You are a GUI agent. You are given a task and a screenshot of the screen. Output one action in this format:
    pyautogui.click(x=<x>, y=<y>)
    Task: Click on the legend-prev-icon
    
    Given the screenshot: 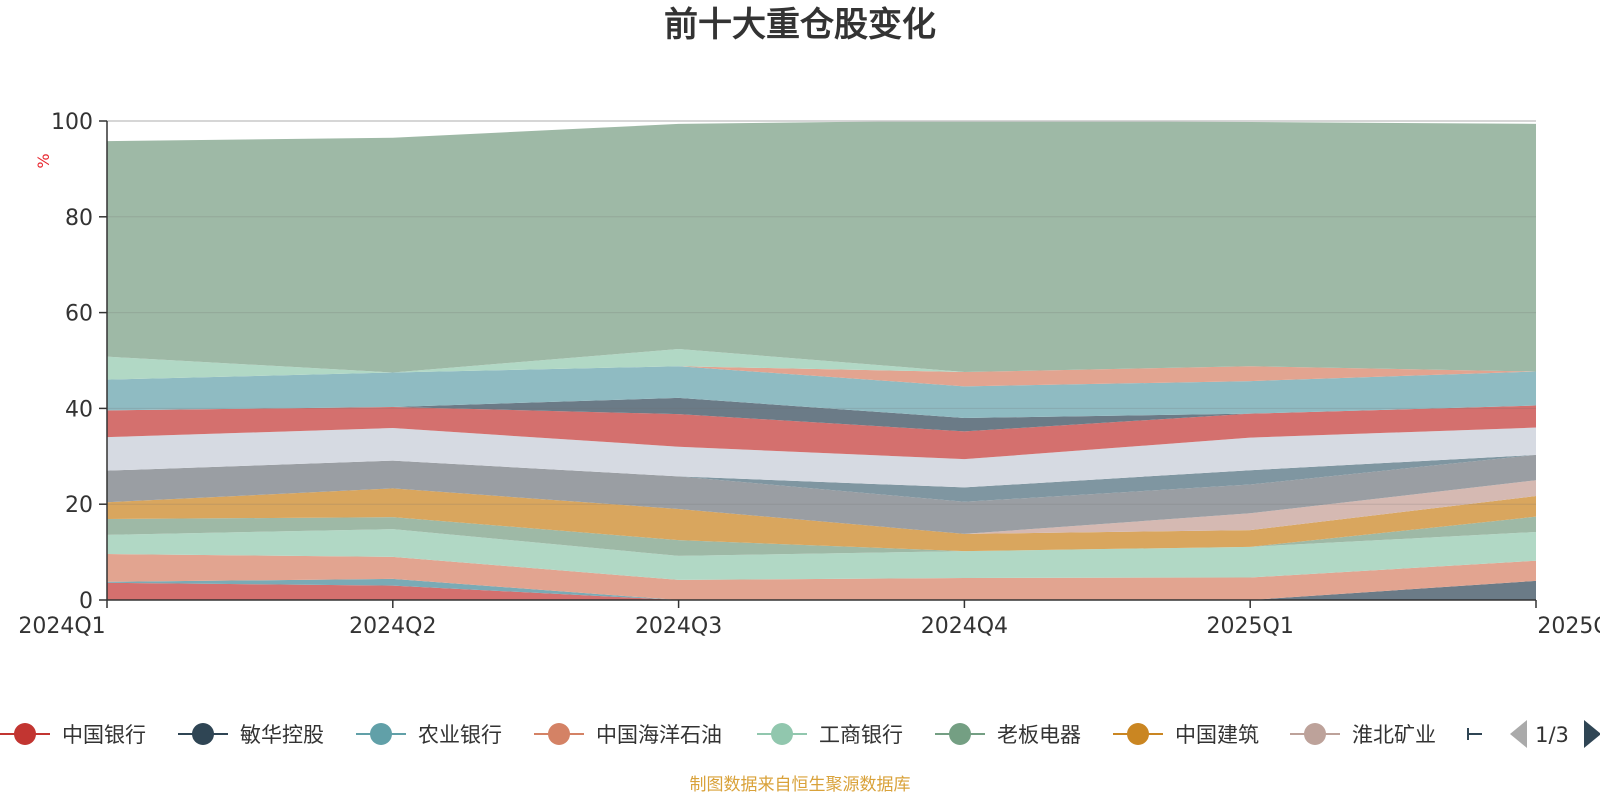 What is the action you would take?
    pyautogui.click(x=1518, y=734)
    